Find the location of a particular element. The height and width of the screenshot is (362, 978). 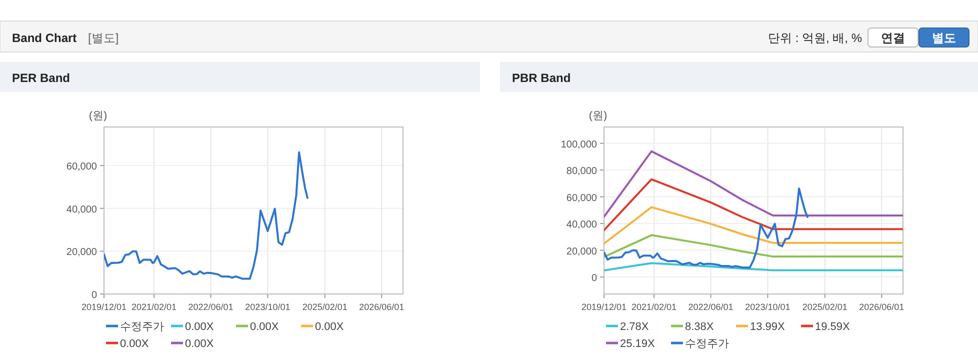

legend-label: 2.78X is located at coordinates (635, 327).